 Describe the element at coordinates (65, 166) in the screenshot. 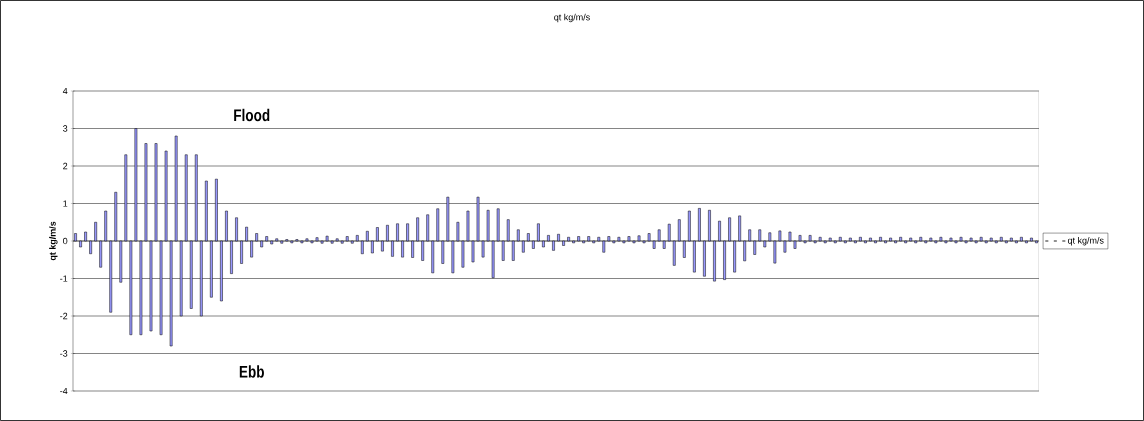

I see `y-tick-label: 2` at that location.